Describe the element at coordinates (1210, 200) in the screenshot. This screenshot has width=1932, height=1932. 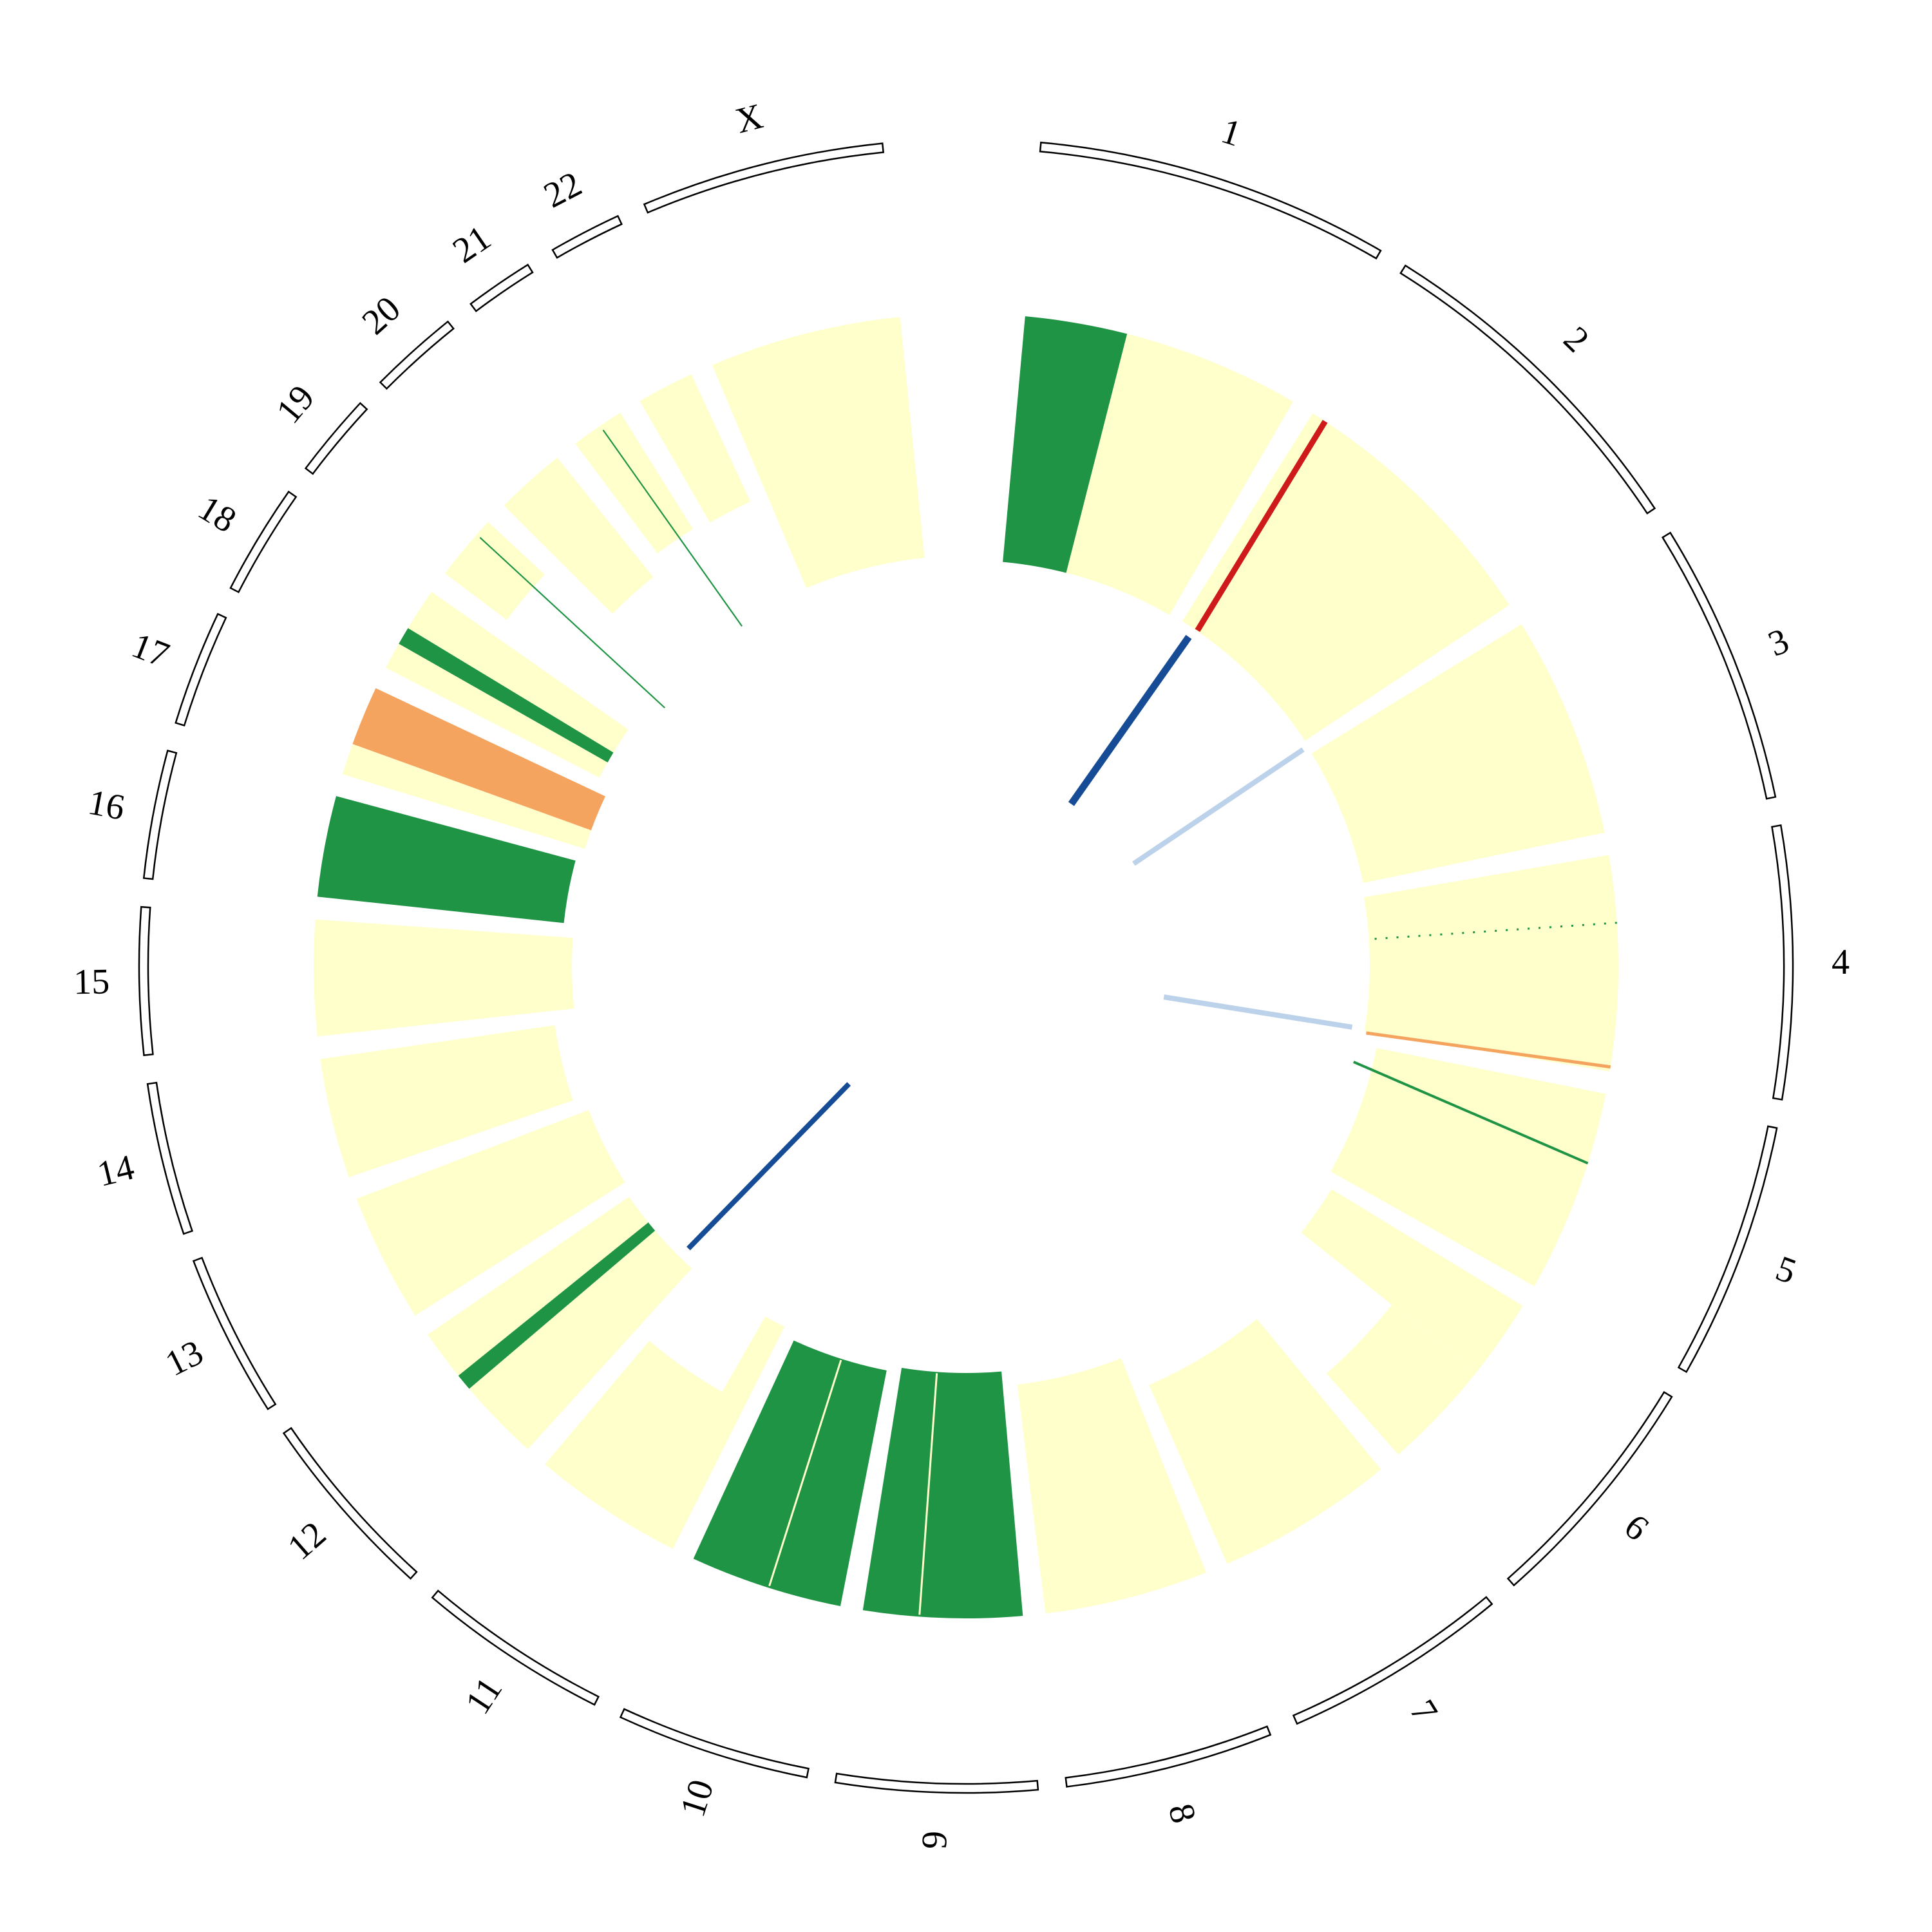
I see `chr-1-ideogram-arc` at that location.